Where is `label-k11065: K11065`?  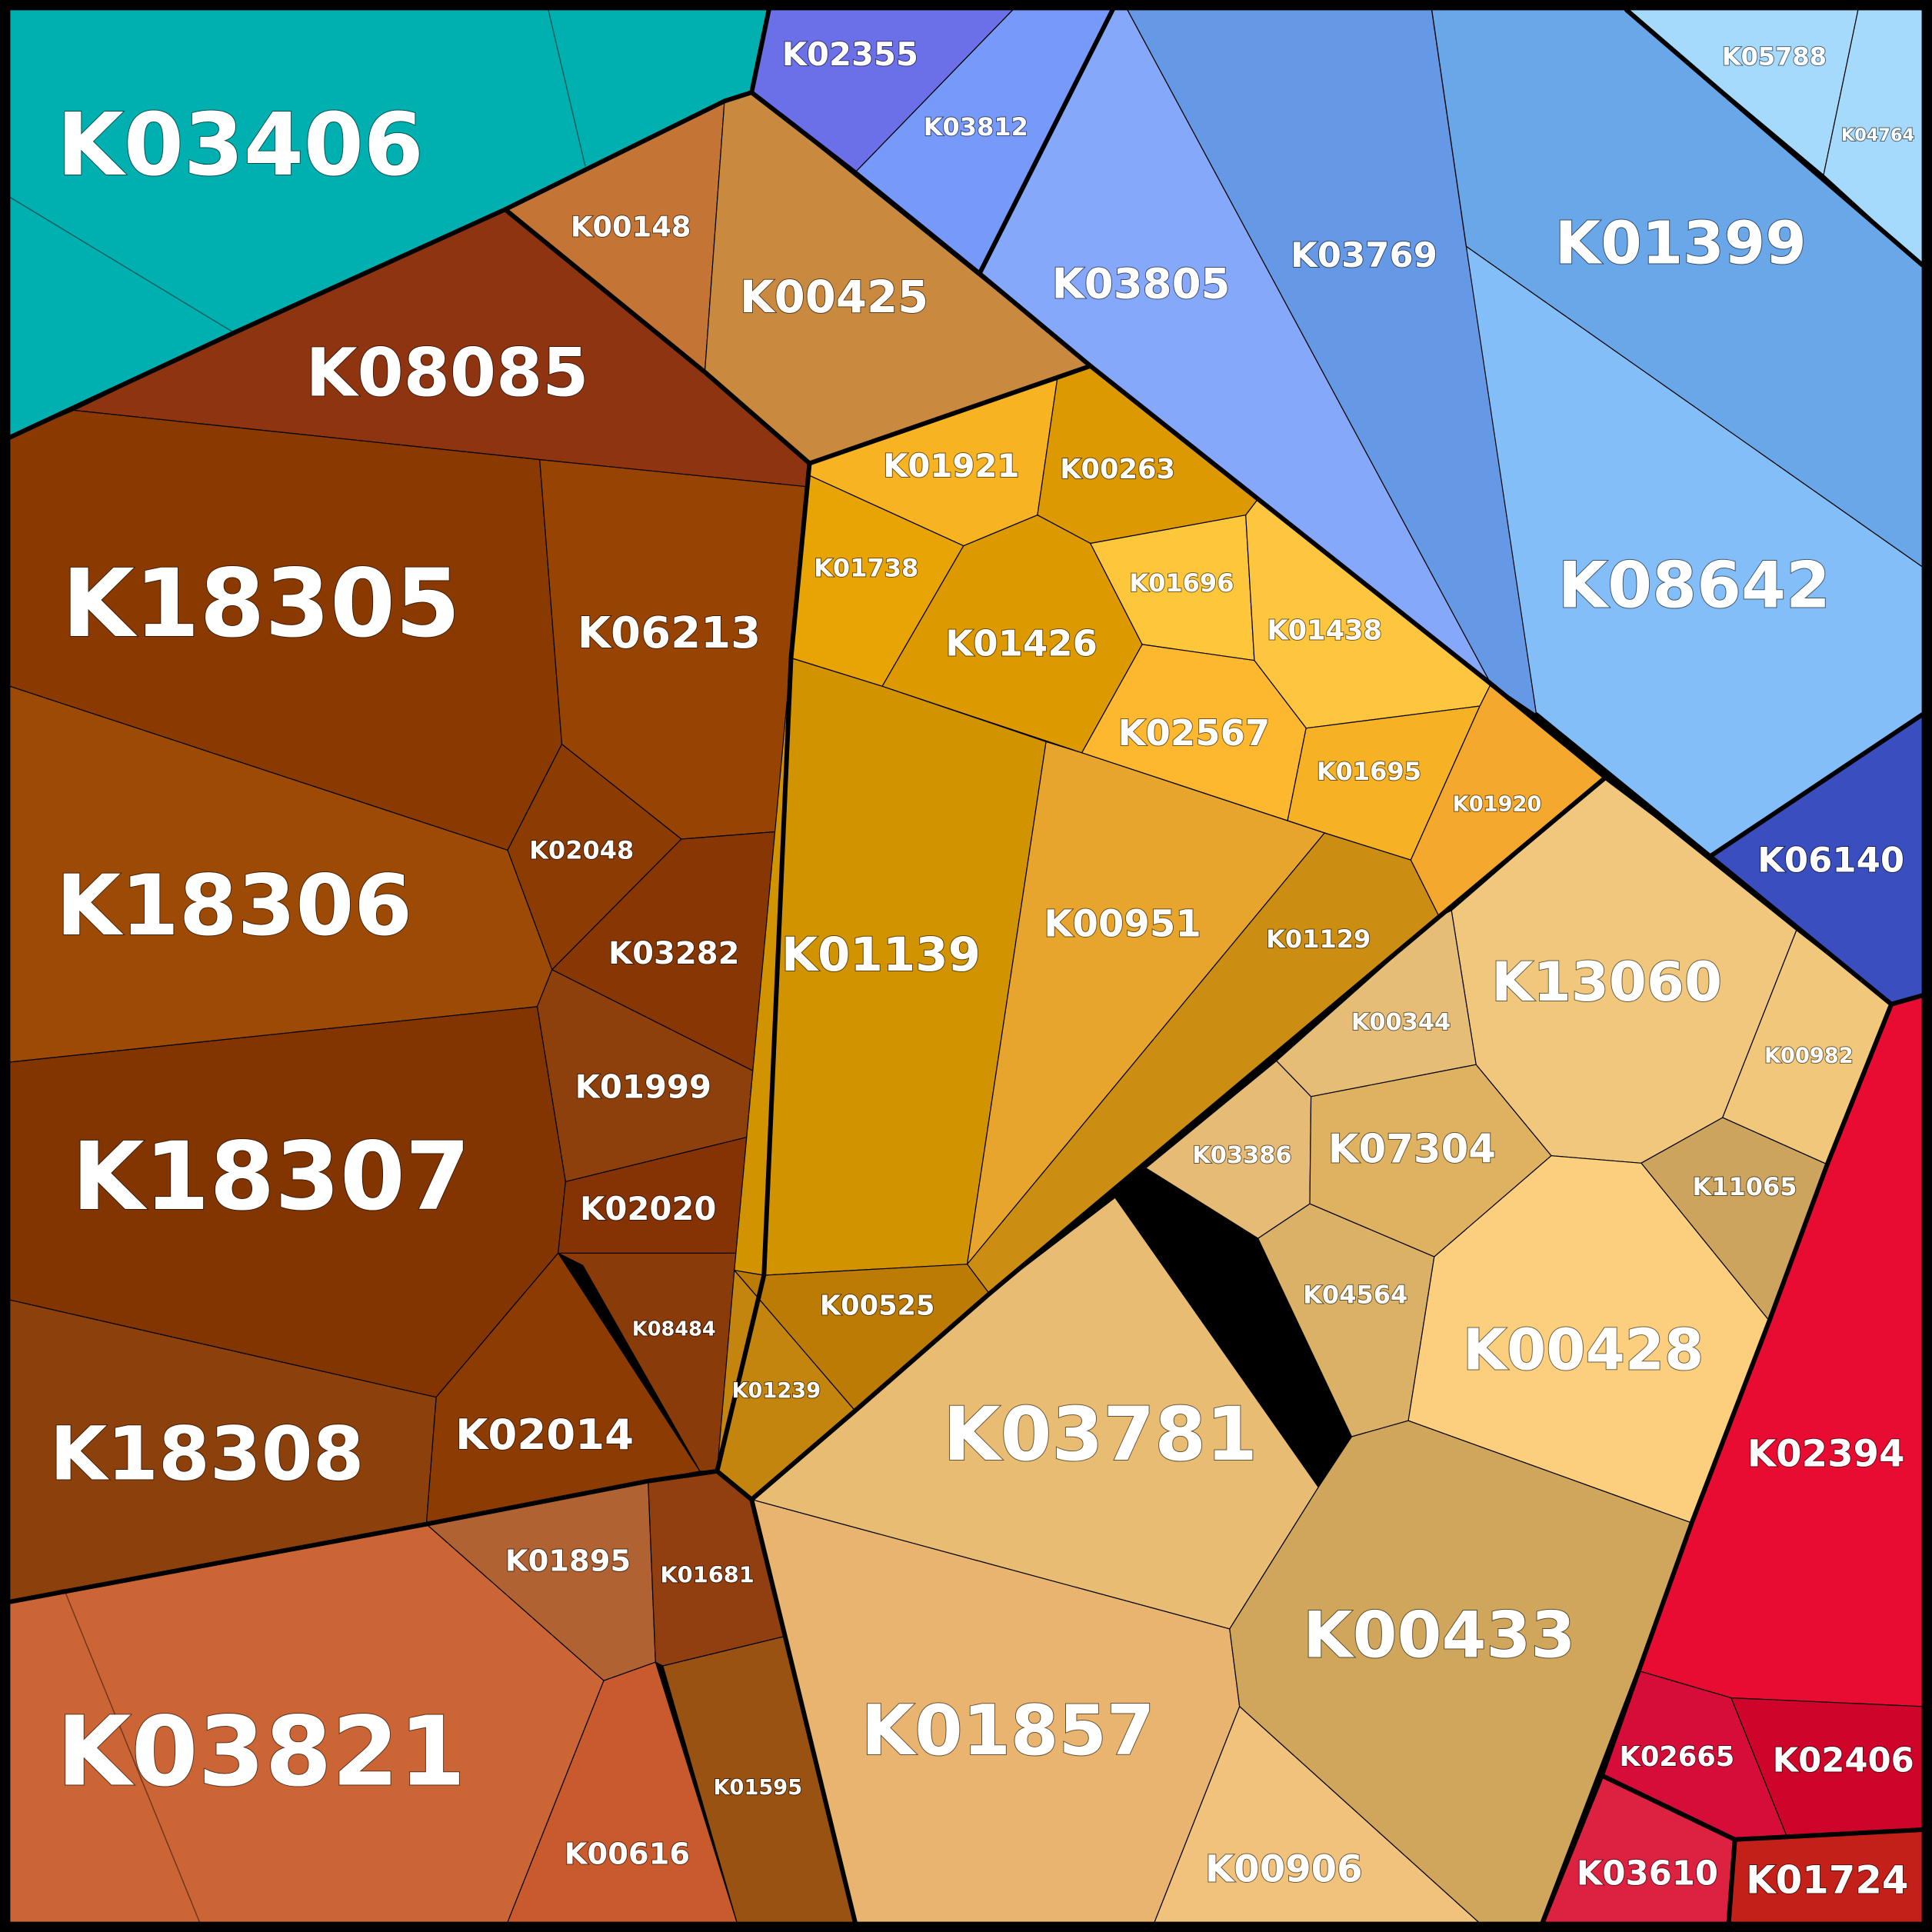 label-k11065: K11065 is located at coordinates (1744, 1186).